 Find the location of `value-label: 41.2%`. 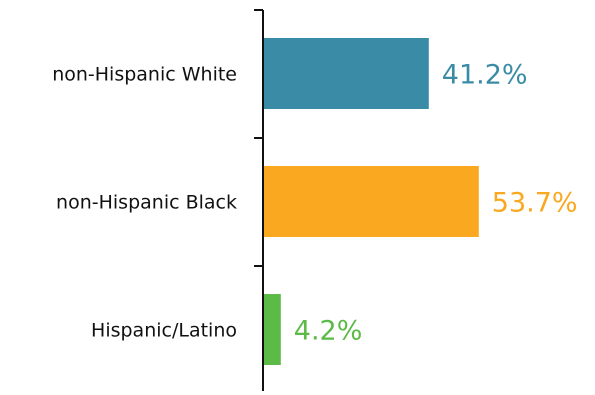

value-label: 41.2% is located at coordinates (485, 75).